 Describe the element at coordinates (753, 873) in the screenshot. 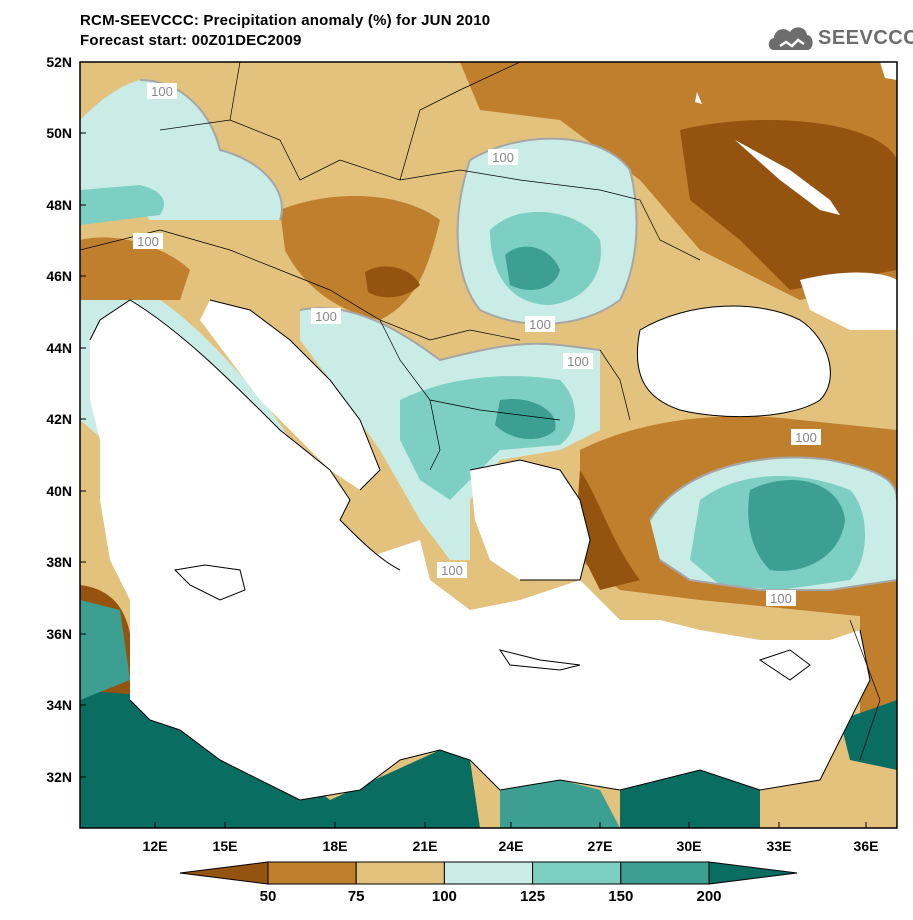

I see `colorbar-high-triangle` at that location.